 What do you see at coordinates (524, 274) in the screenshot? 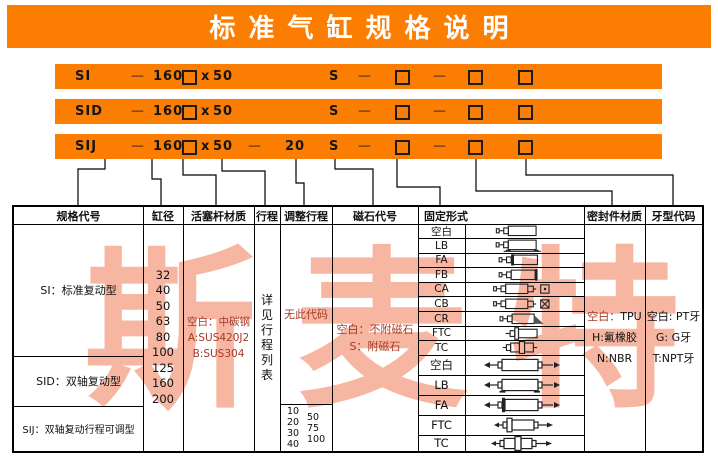
I see `mount-icon-rear-flange` at bounding box center [524, 274].